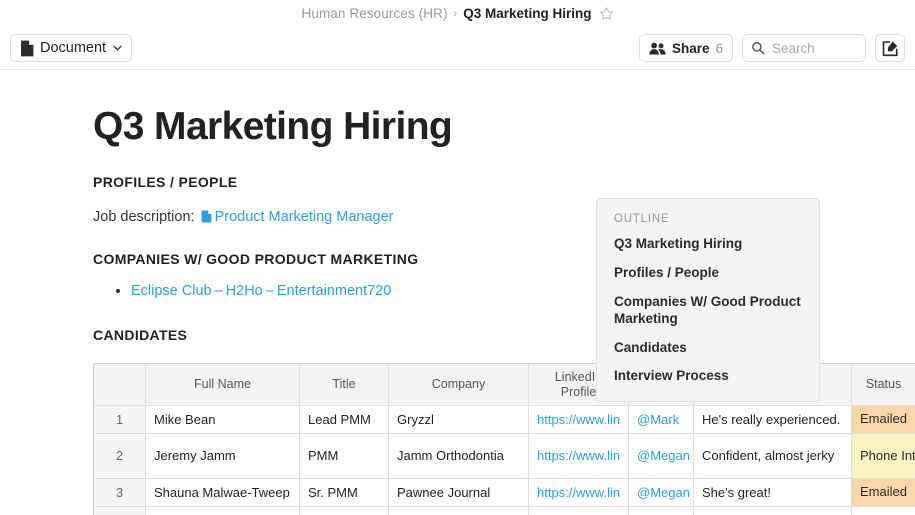  What do you see at coordinates (606, 13) in the screenshot?
I see `star-outline-icon` at bounding box center [606, 13].